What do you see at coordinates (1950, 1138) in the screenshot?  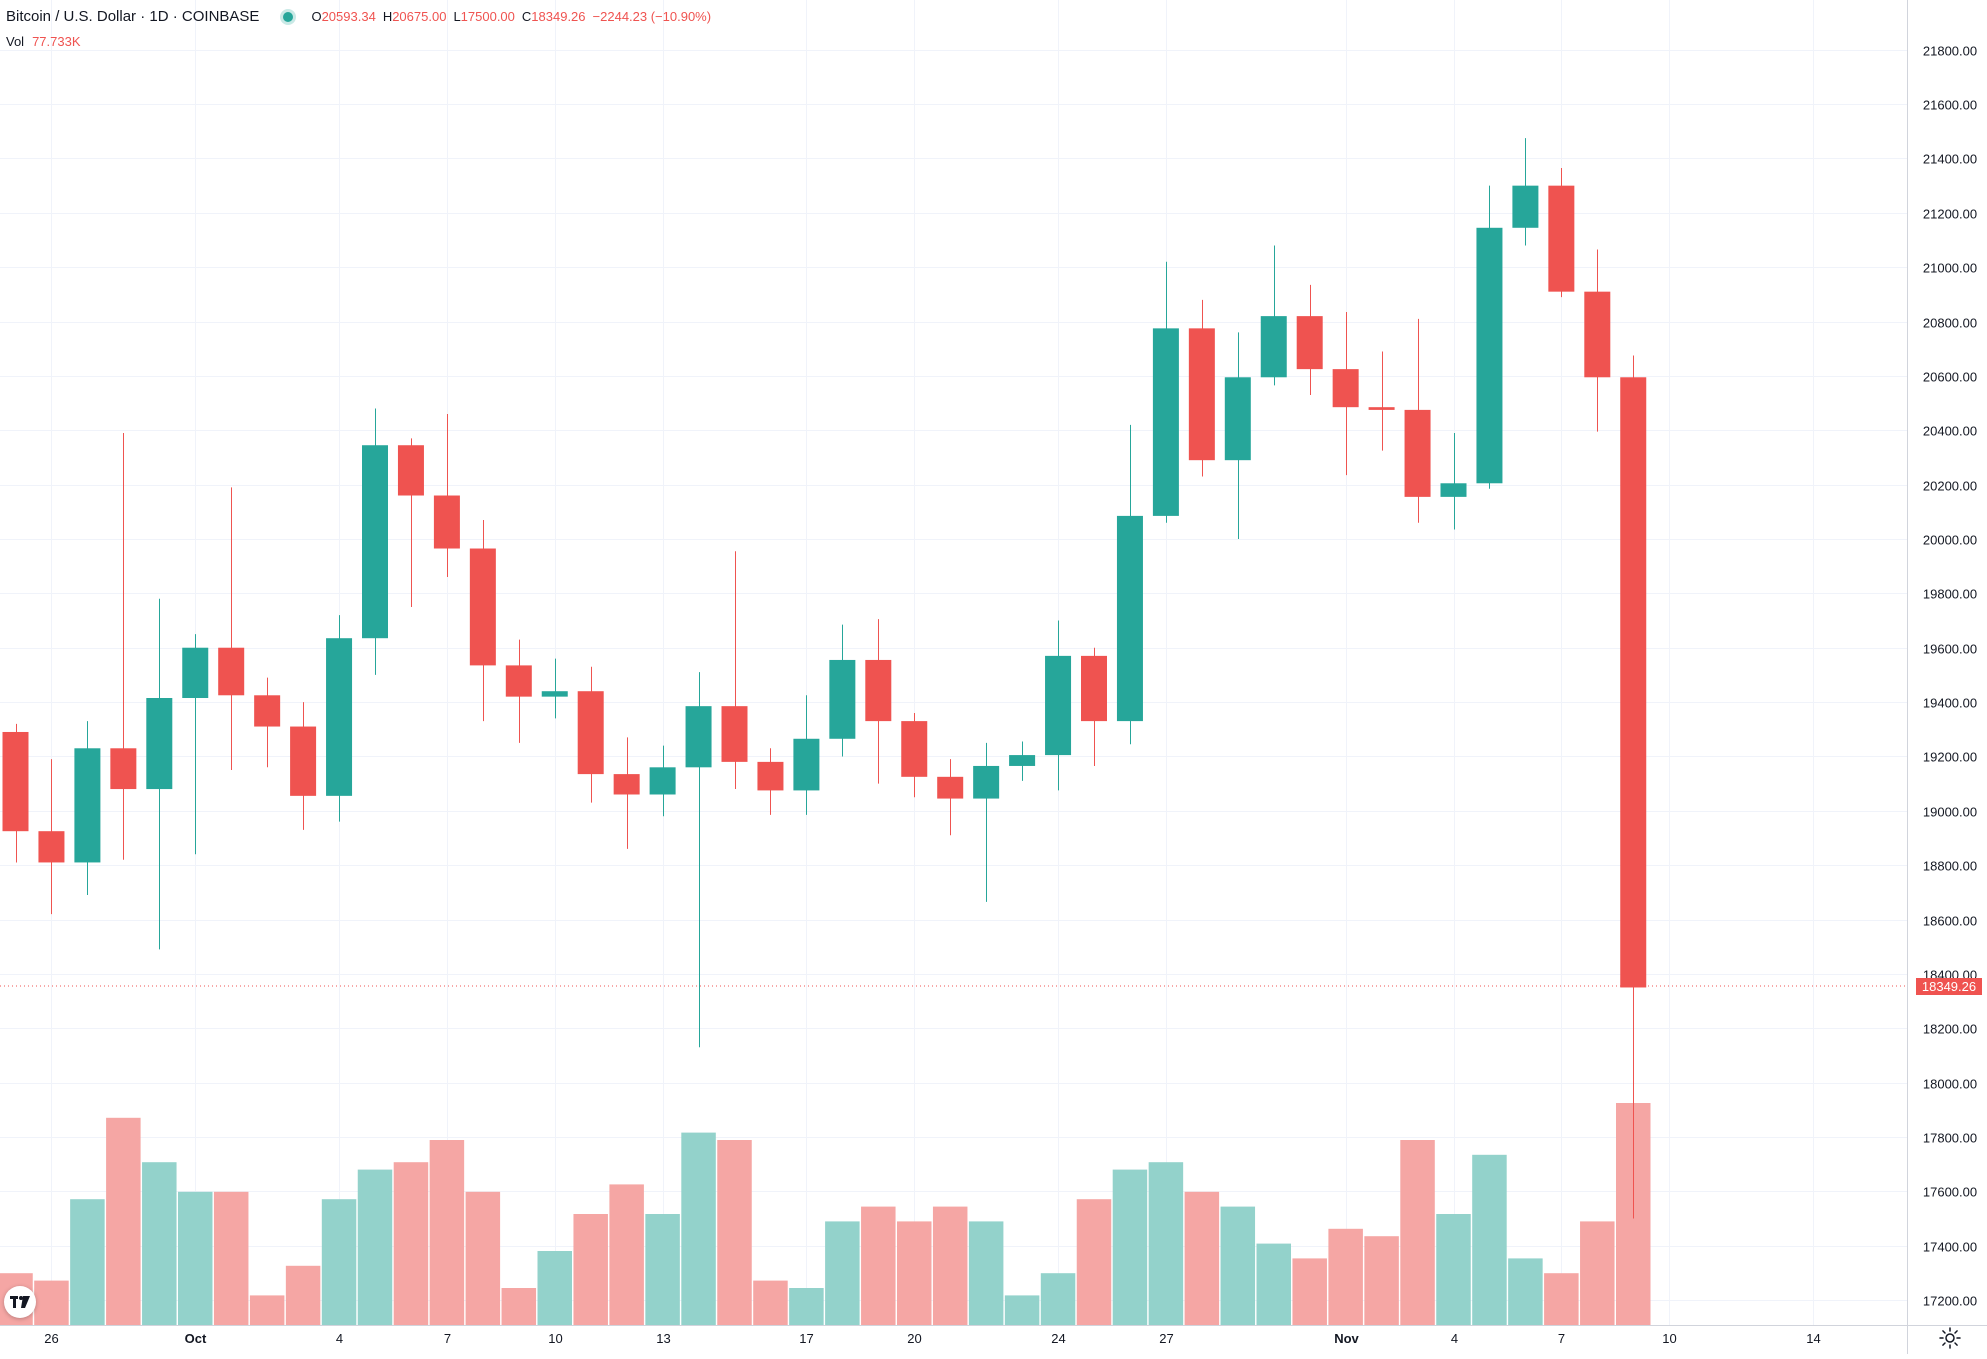 I see `y-tick-label: 17800.00` at bounding box center [1950, 1138].